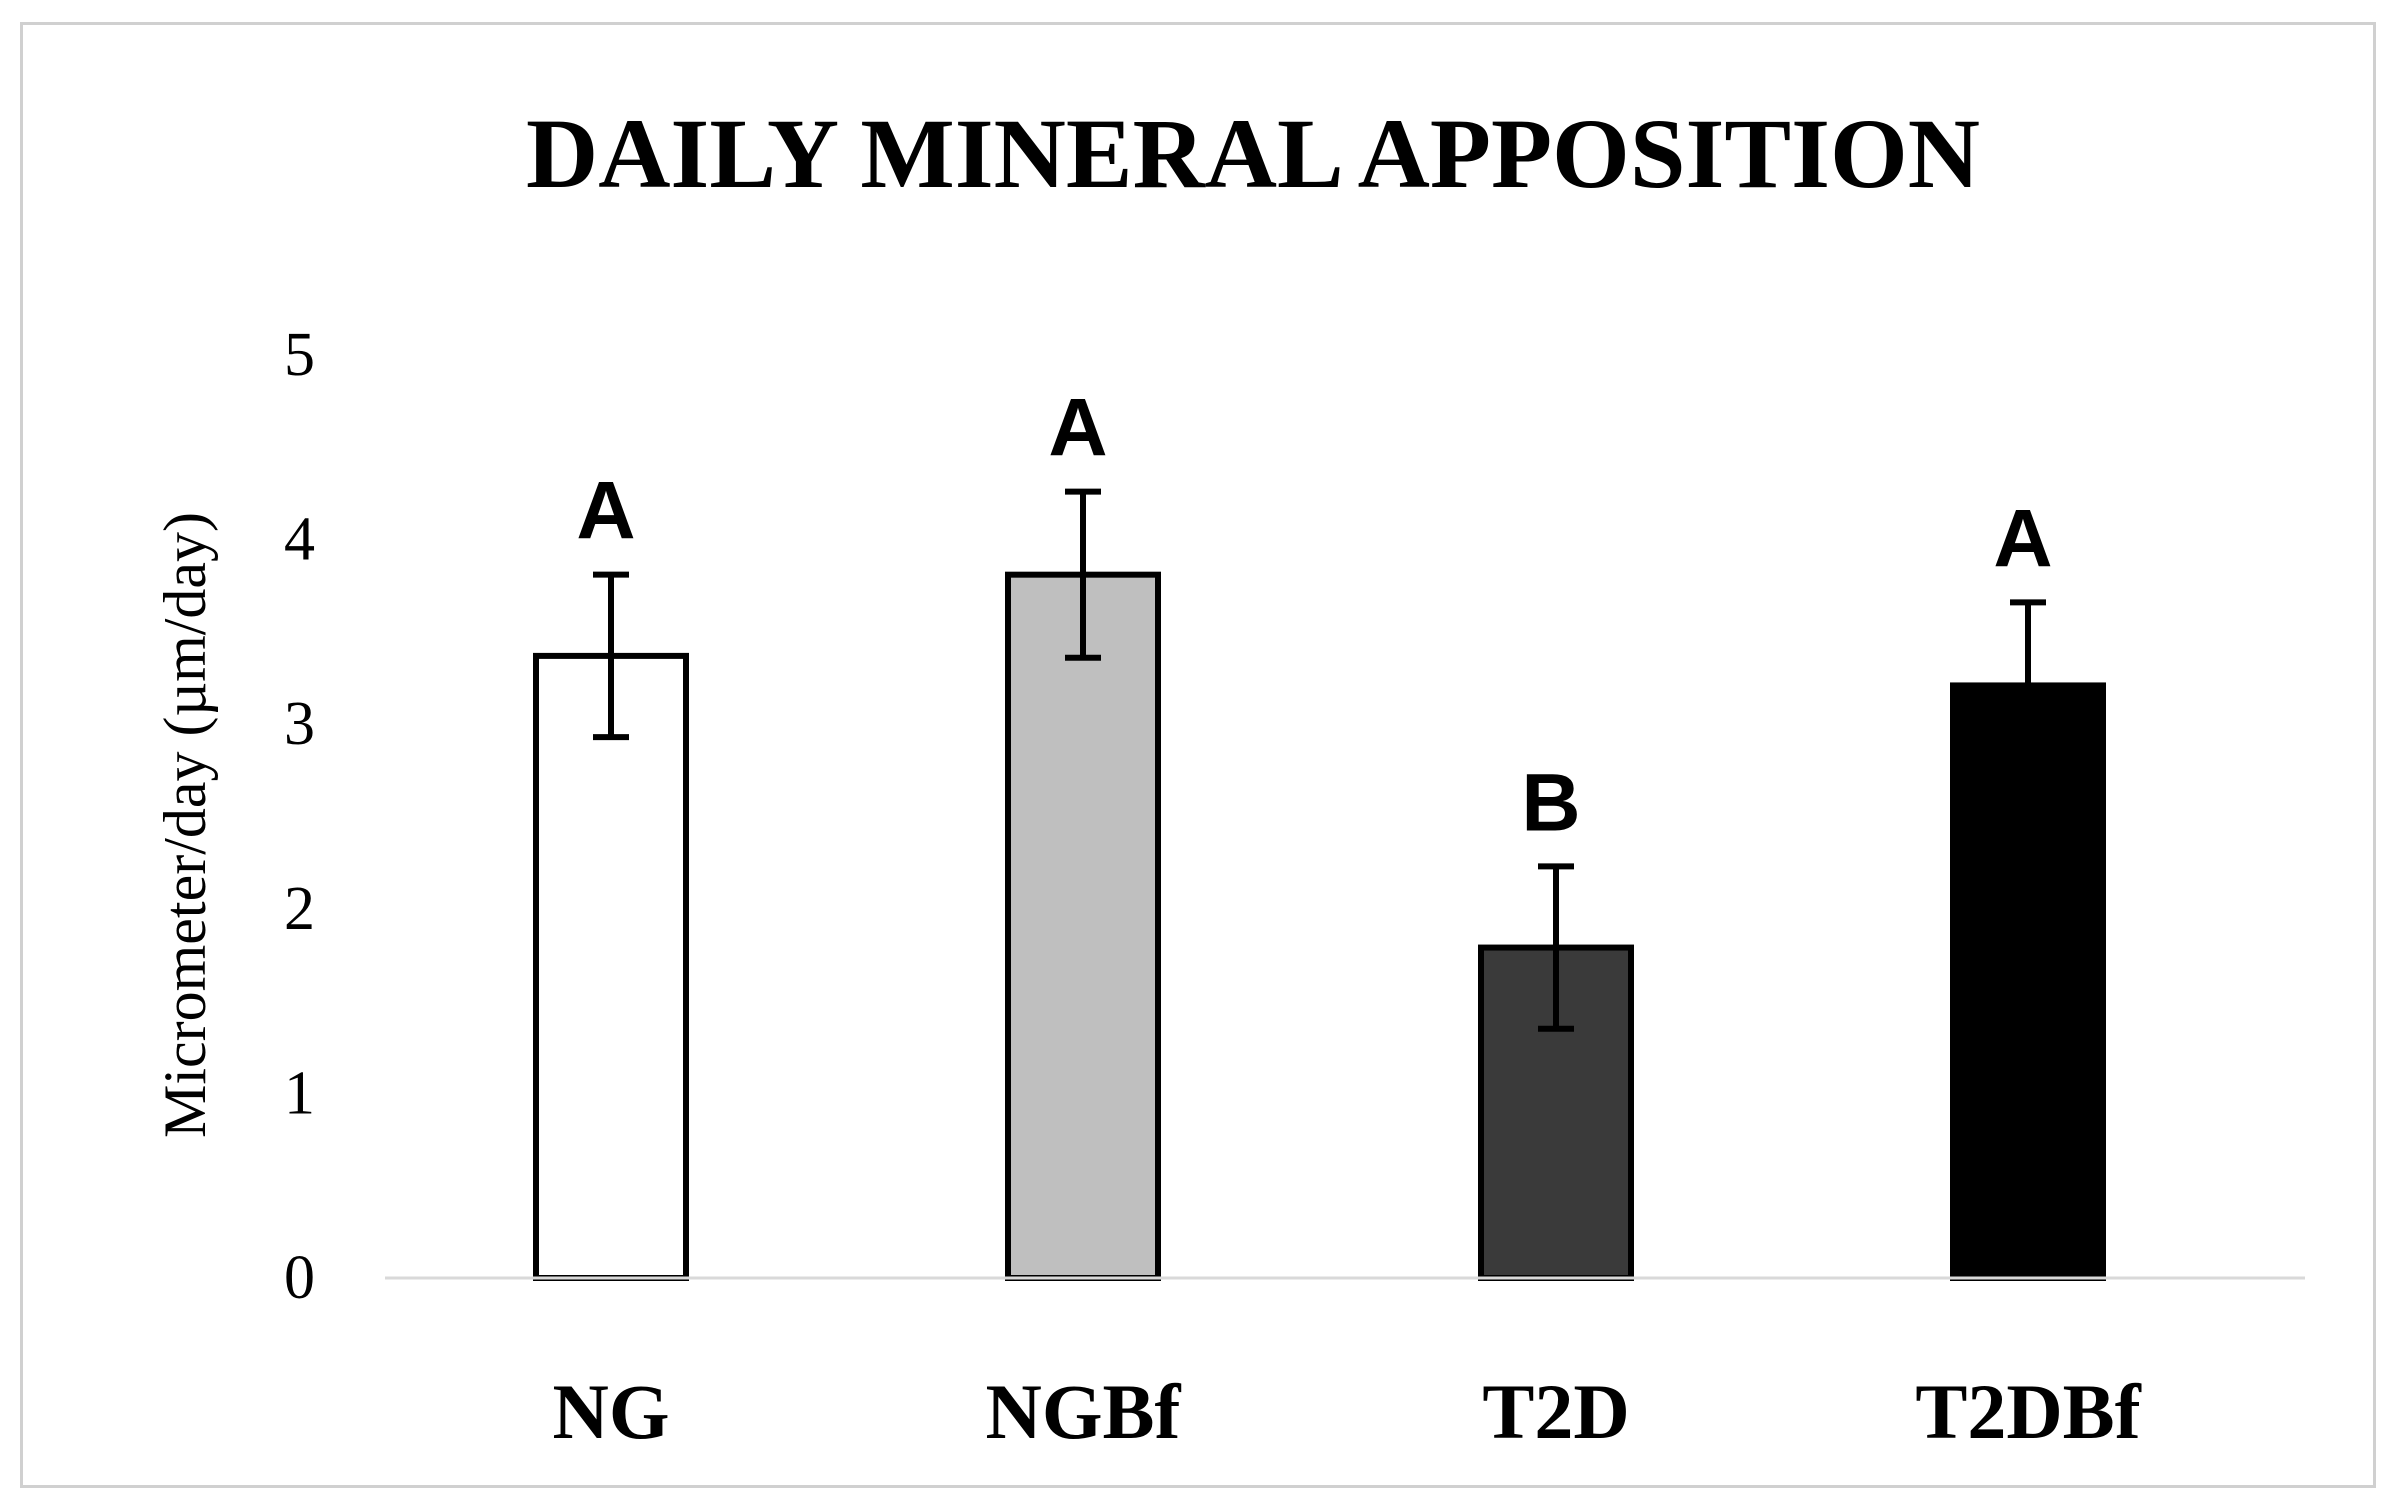  What do you see at coordinates (299, 909) in the screenshot?
I see `y-tick-label: 2` at bounding box center [299, 909].